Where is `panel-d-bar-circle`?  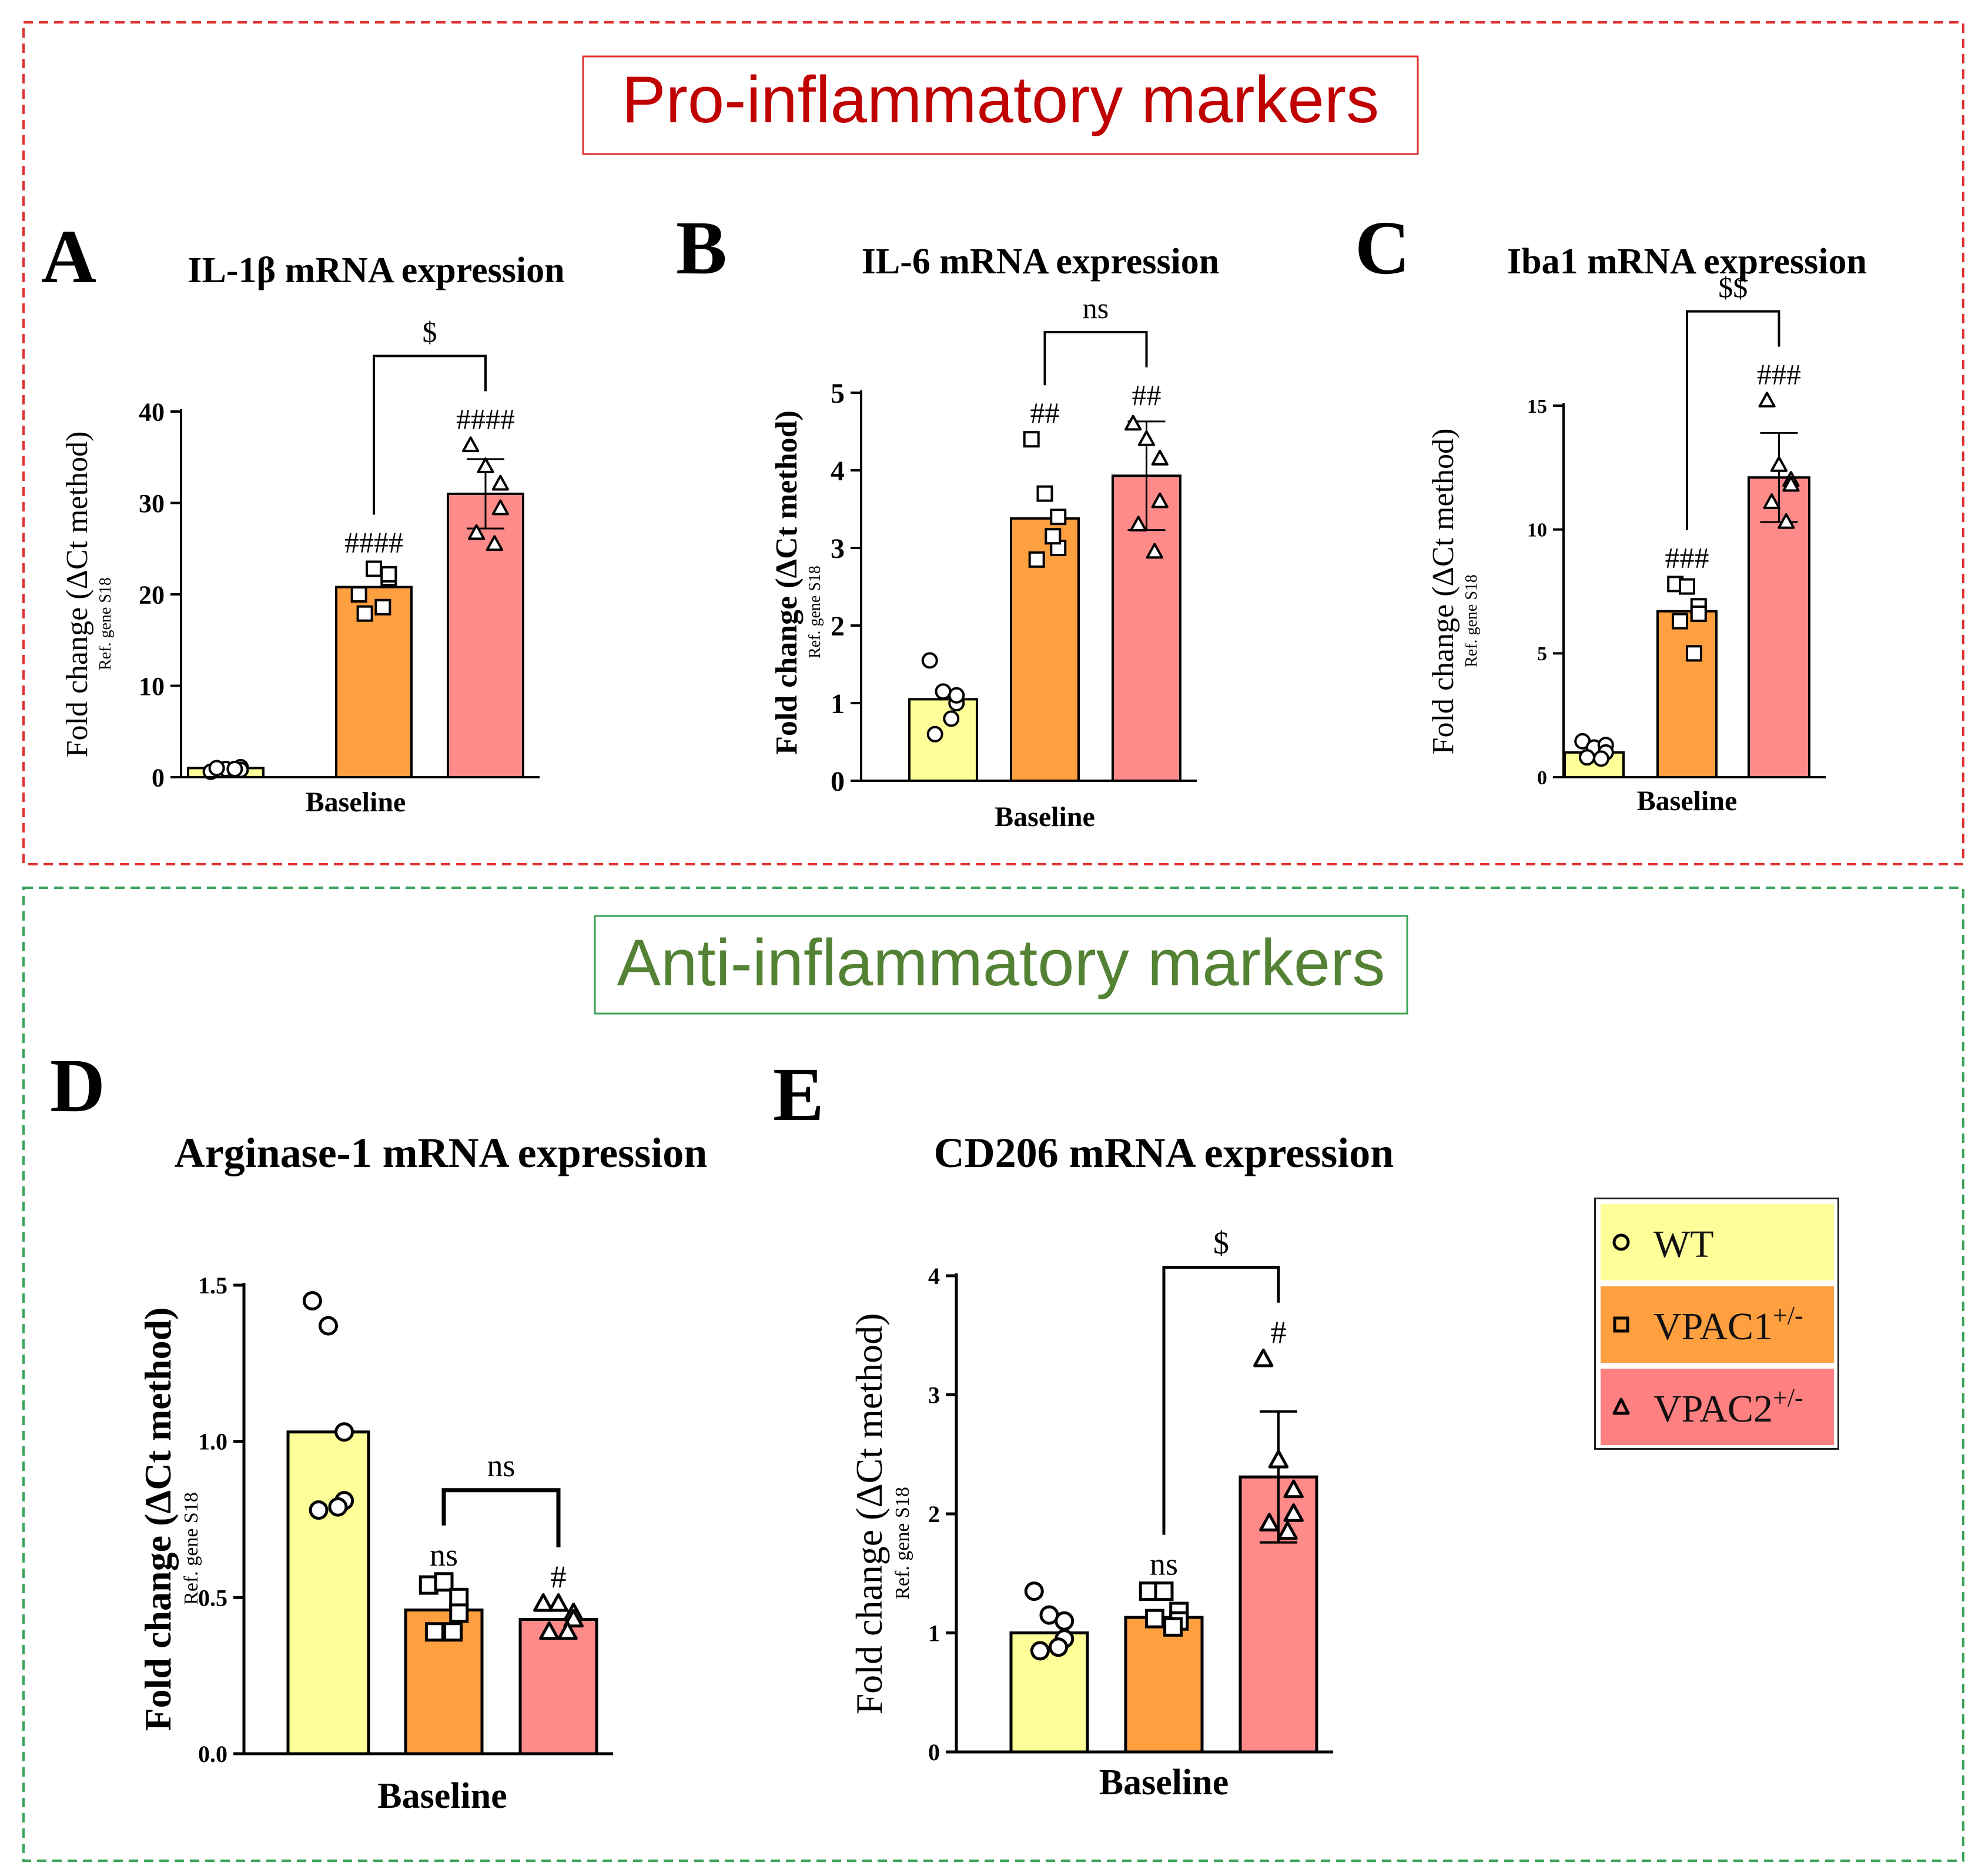 panel-d-bar-circle is located at coordinates (328, 1592).